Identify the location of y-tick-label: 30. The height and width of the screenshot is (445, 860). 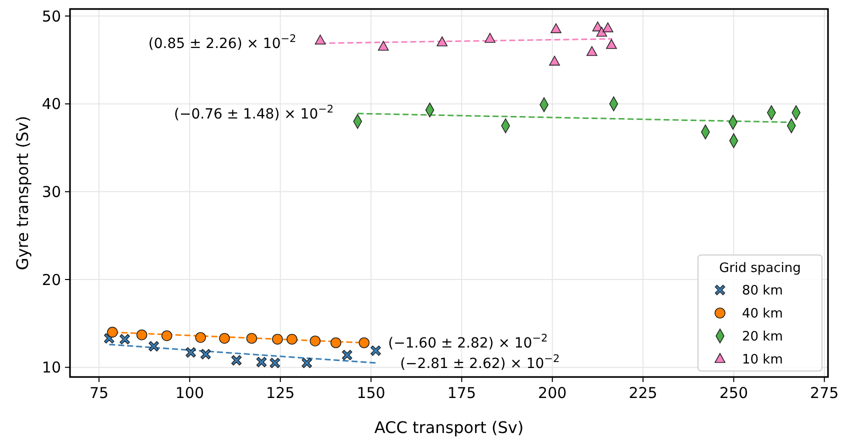
(51, 191).